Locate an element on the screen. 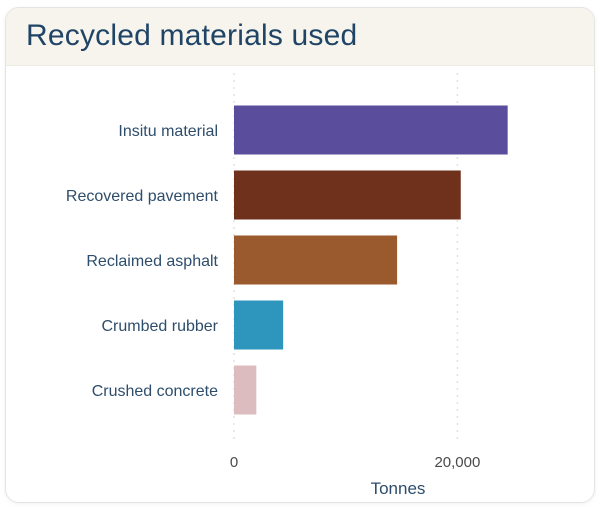  category-label: Crushed concrete is located at coordinates (155, 391).